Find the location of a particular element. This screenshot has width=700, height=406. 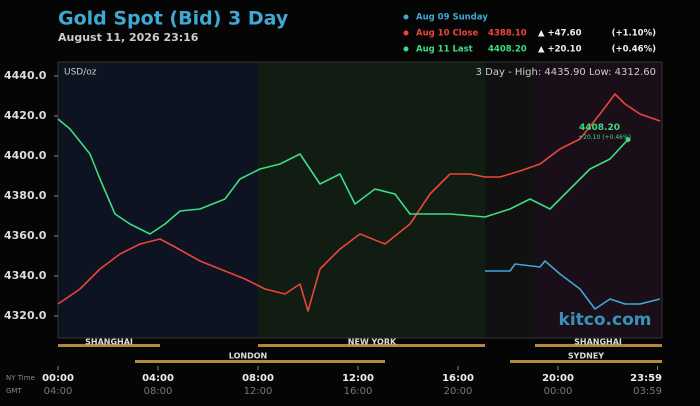

y-tick-label: 4380.0 is located at coordinates (25, 195).